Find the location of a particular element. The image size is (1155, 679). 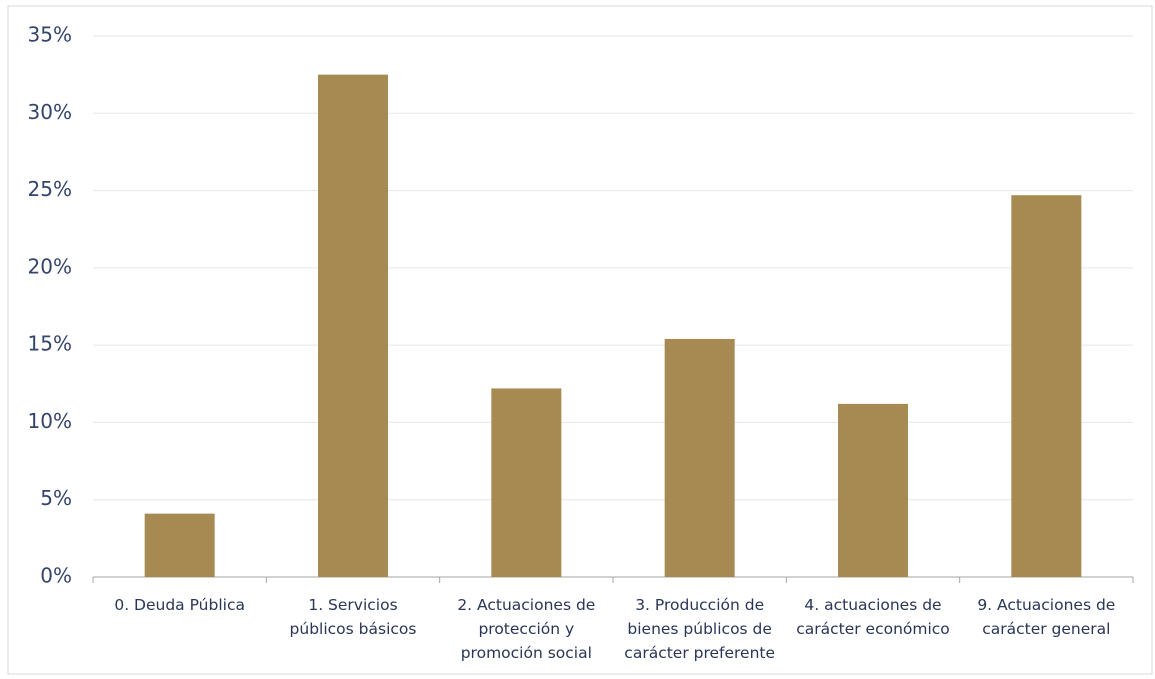

y-tick-label: 20% is located at coordinates (50, 266).